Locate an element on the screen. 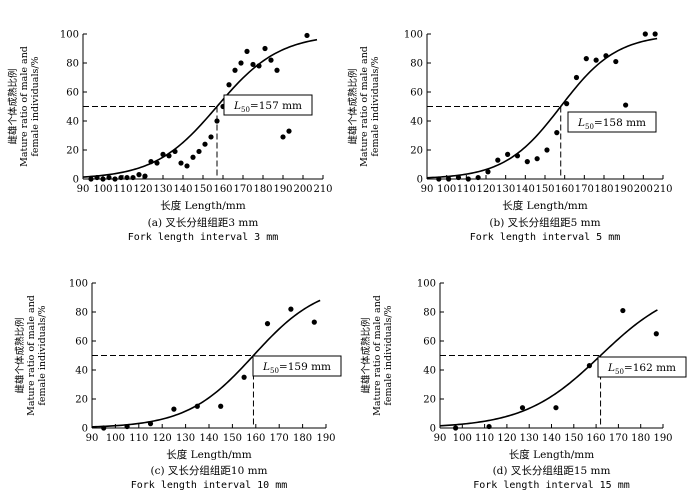 This screenshot has width=700, height=494. caption-en: Fork length interval 15 mm is located at coordinates (551, 485).